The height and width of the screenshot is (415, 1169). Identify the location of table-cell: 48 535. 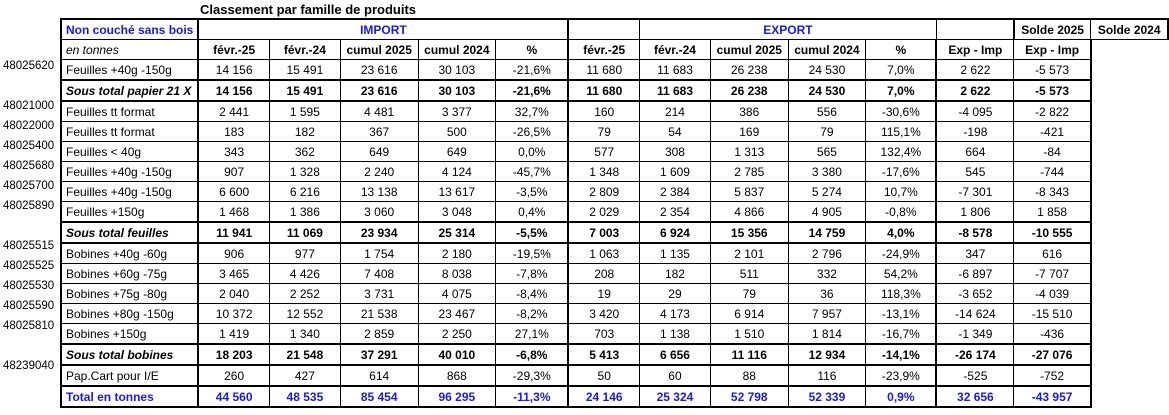
(304, 396).